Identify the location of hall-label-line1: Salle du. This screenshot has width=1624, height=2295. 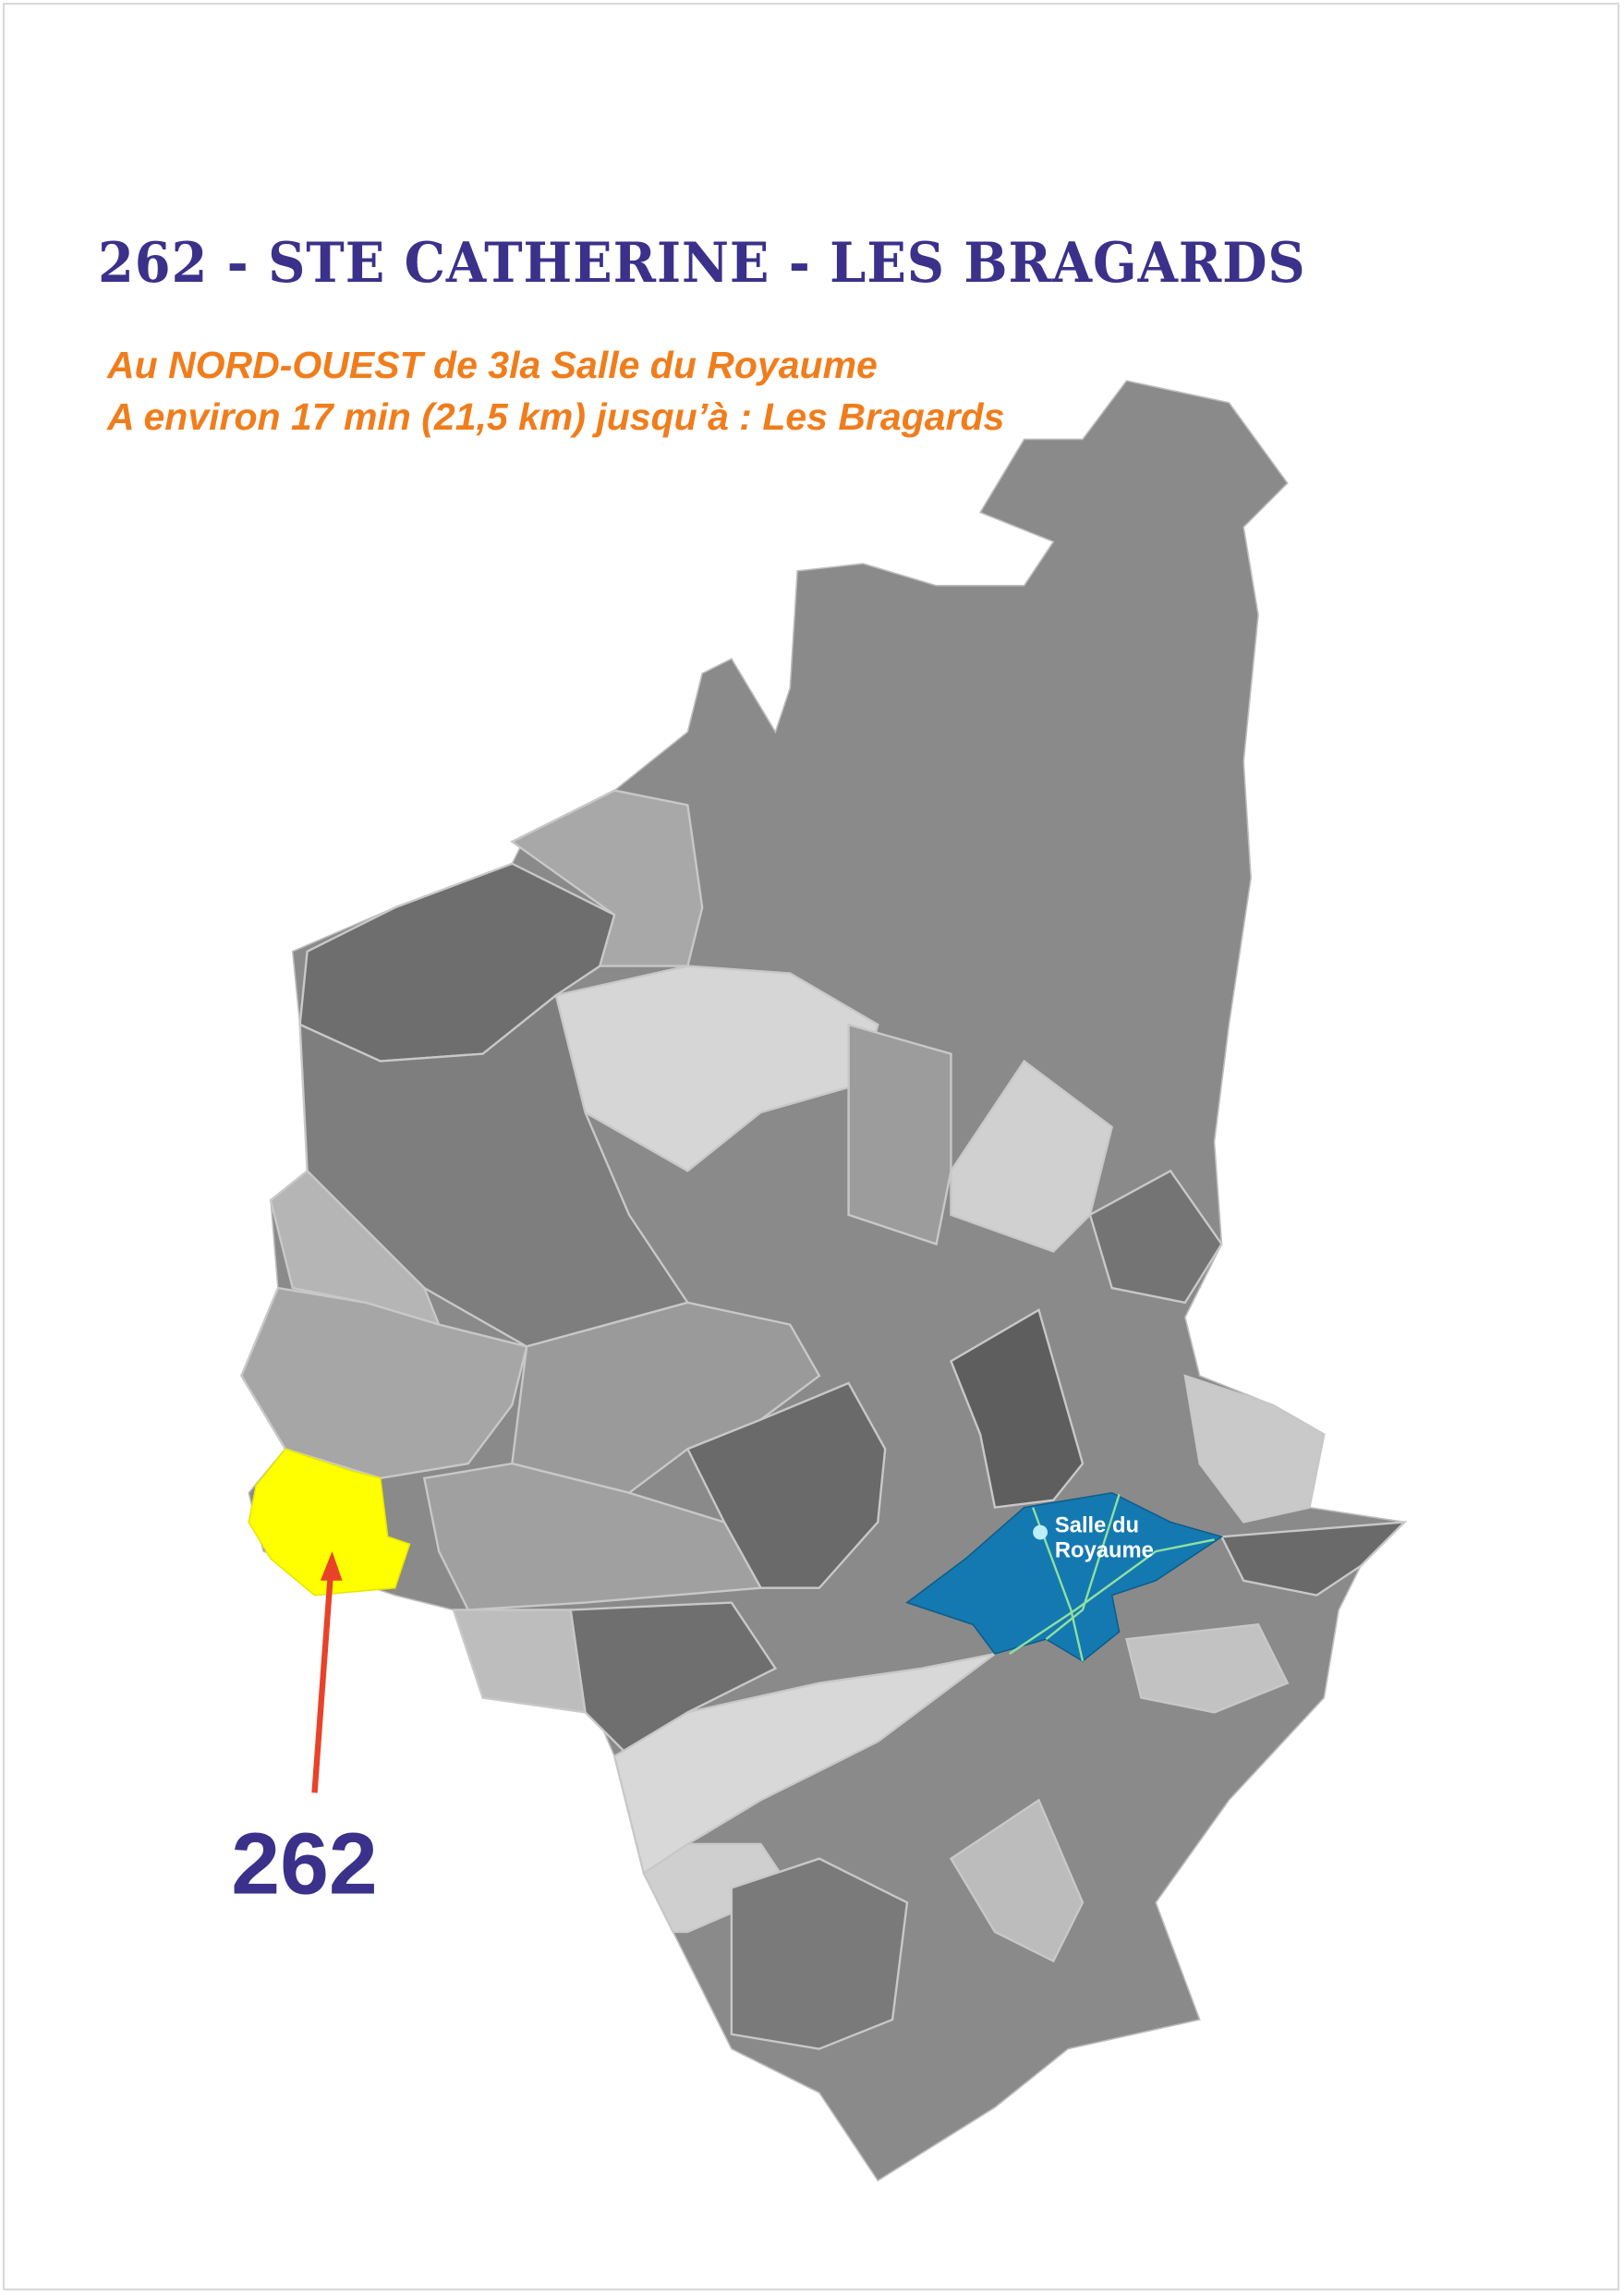
(1097, 1525).